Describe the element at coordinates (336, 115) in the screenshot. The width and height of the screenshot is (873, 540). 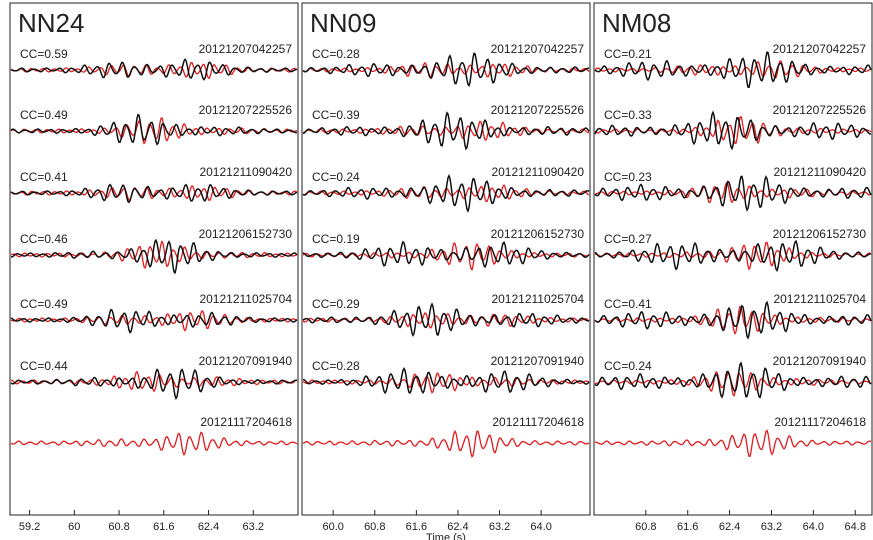
I see `cc-label: CC=0.39` at that location.